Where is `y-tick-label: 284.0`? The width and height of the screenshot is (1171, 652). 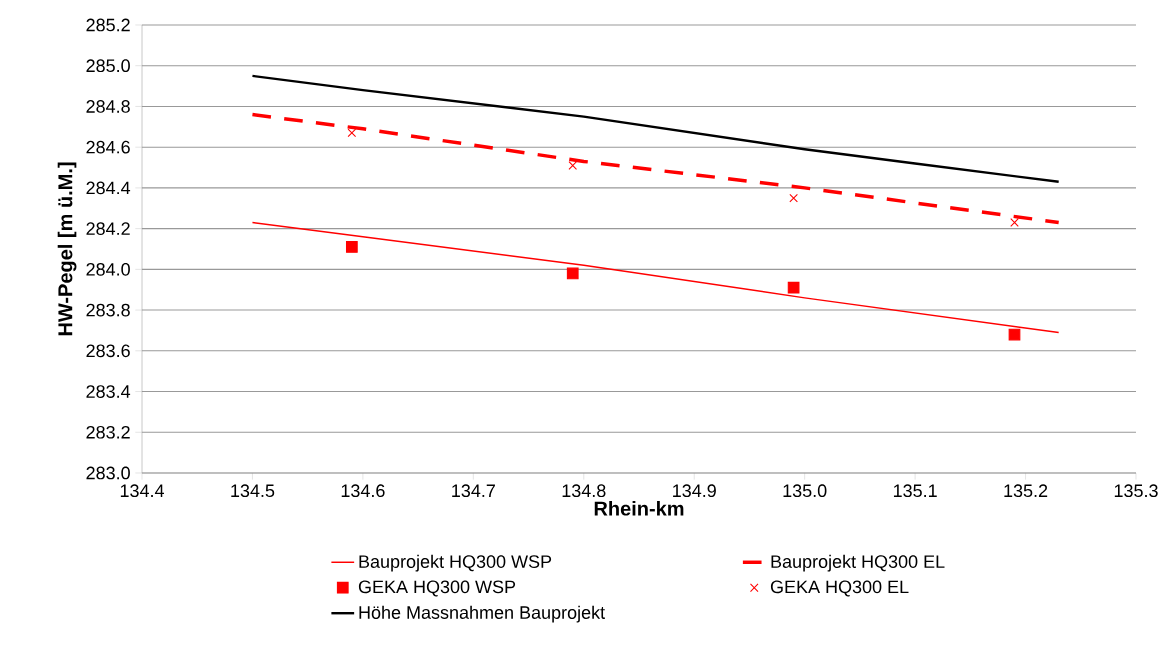 y-tick-label: 284.0 is located at coordinates (108, 269).